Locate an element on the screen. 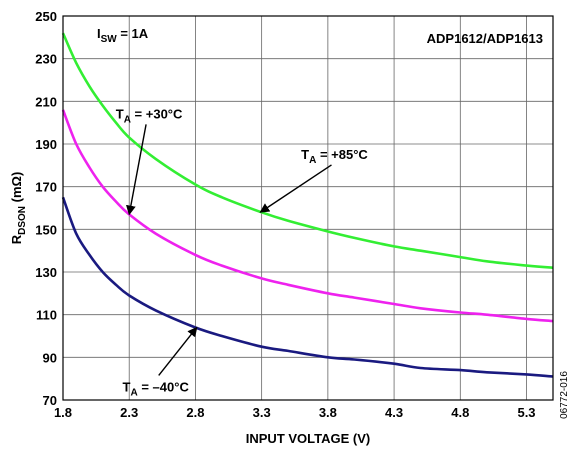 The width and height of the screenshot is (574, 451). y-axis-title-main: R is located at coordinates (16, 239).